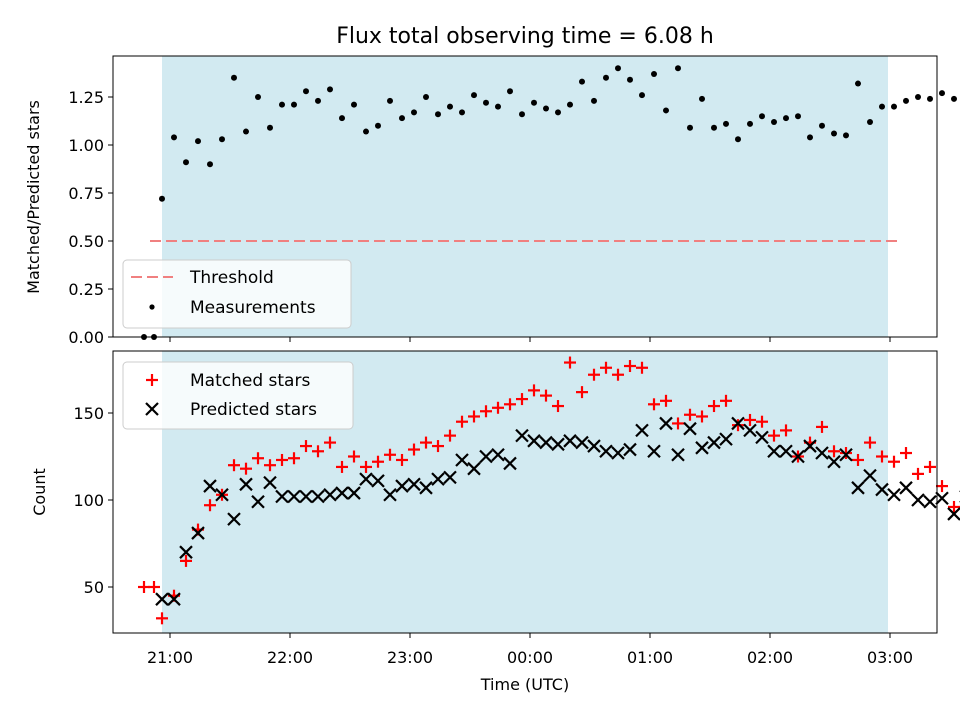 This screenshot has height=720, width=960. I want to click on legend-predicted-label: Predicted stars, so click(253, 410).